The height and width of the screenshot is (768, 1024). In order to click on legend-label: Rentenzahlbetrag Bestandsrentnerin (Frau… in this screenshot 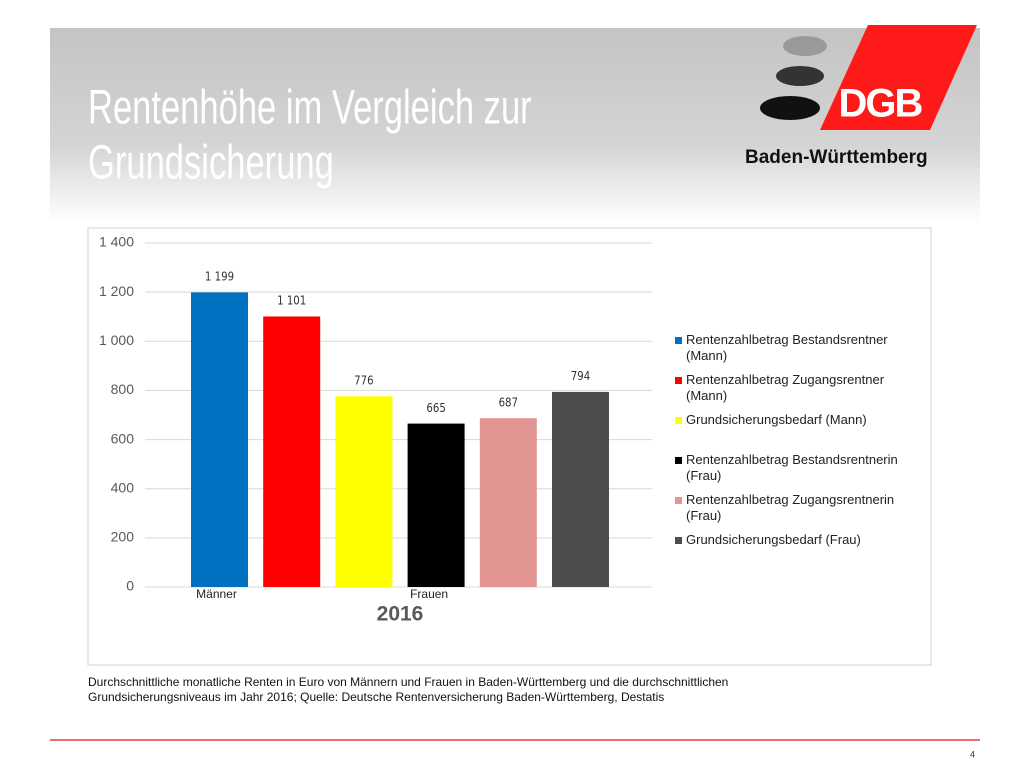, I will do `click(792, 467)`.